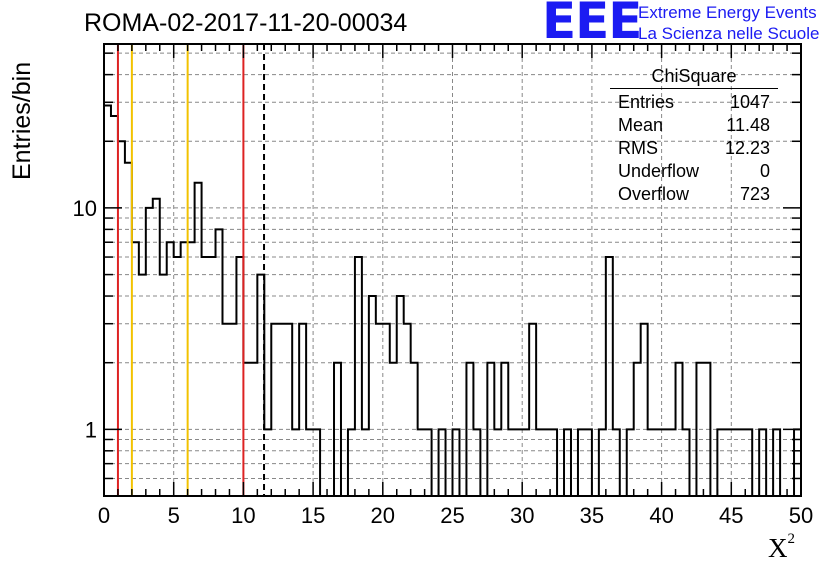 The width and height of the screenshot is (836, 572). I want to click on x-tick-label: 20, so click(383, 515).